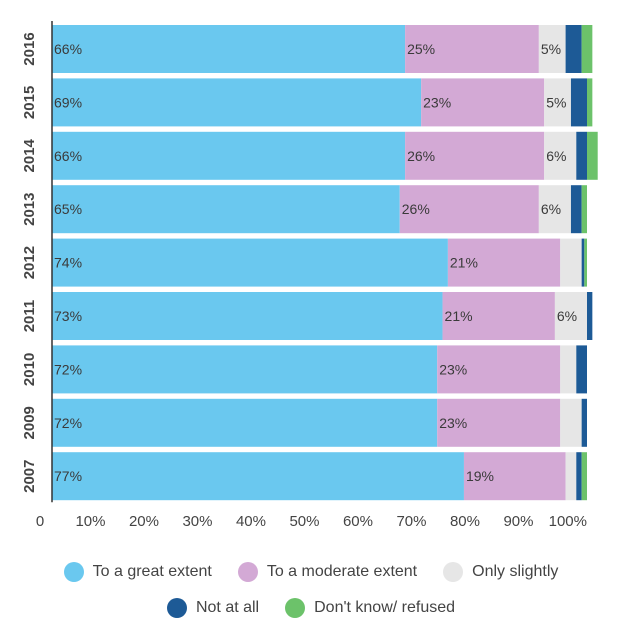 This screenshot has width=622, height=637. I want to click on legend-label-moderate-extent: To a moderate extent, so click(342, 571).